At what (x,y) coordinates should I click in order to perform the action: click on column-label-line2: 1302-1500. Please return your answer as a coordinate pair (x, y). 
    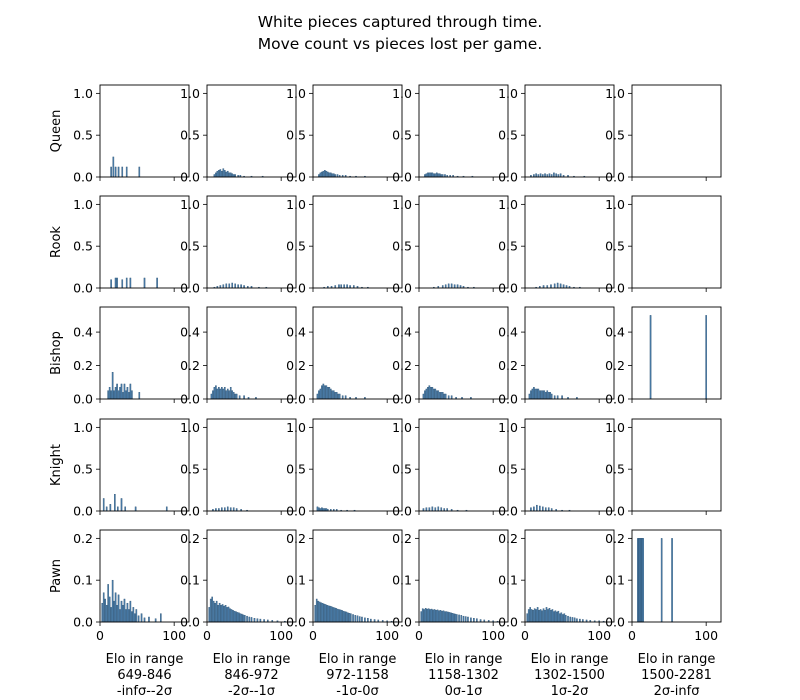
    Looking at the image, I should click on (569, 675).